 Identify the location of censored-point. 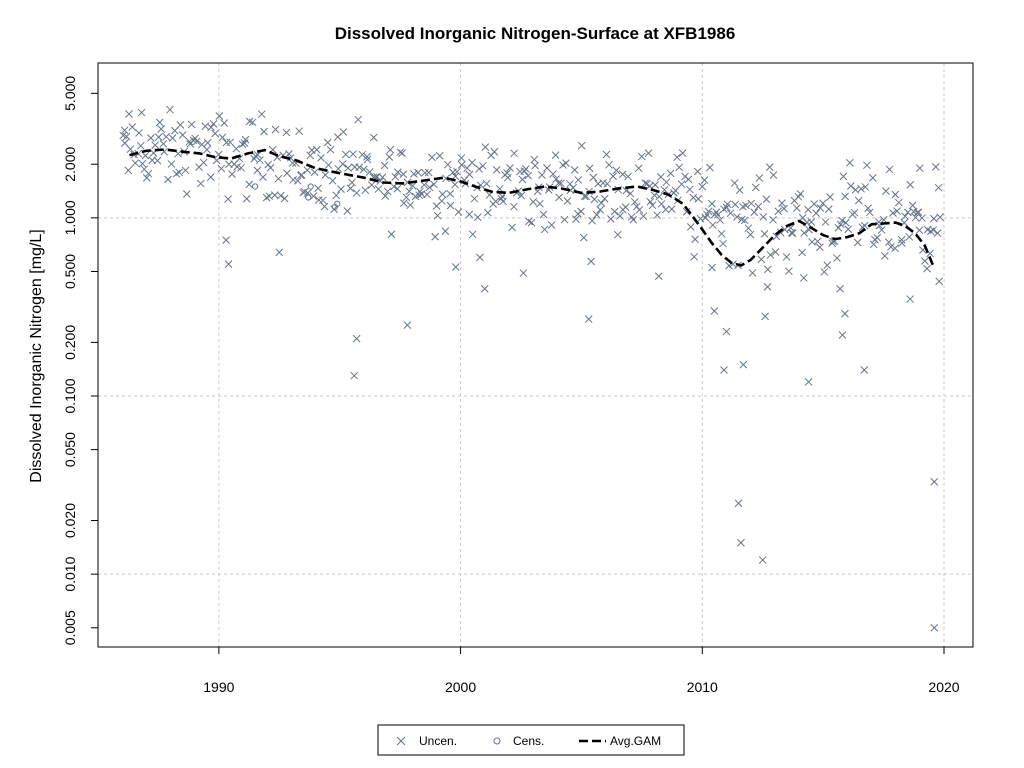
(308, 197).